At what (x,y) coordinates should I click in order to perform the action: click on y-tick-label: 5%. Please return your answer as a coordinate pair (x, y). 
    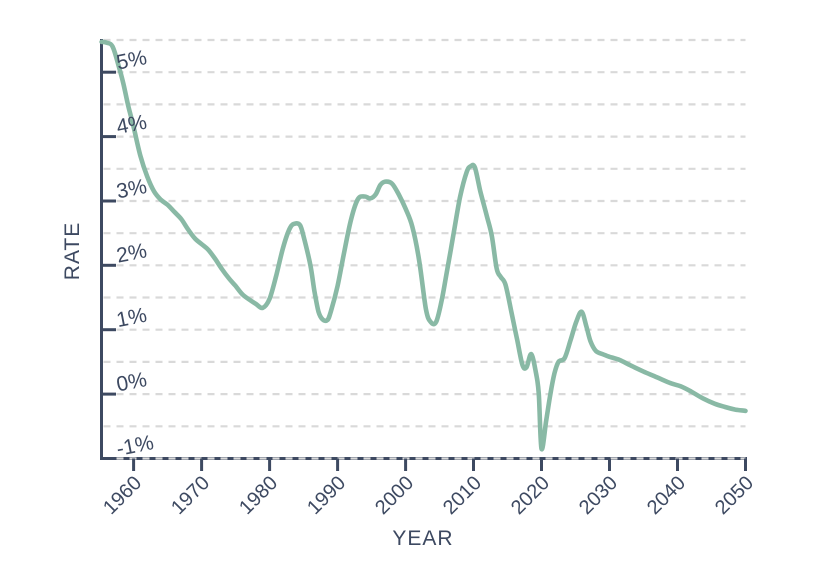
    Looking at the image, I should click on (132, 60).